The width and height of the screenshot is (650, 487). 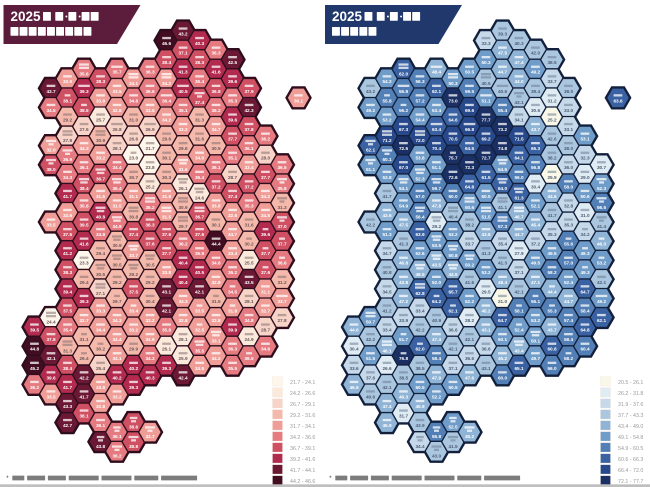 I want to click on svg-text: 40.6, so click(x=503, y=91).